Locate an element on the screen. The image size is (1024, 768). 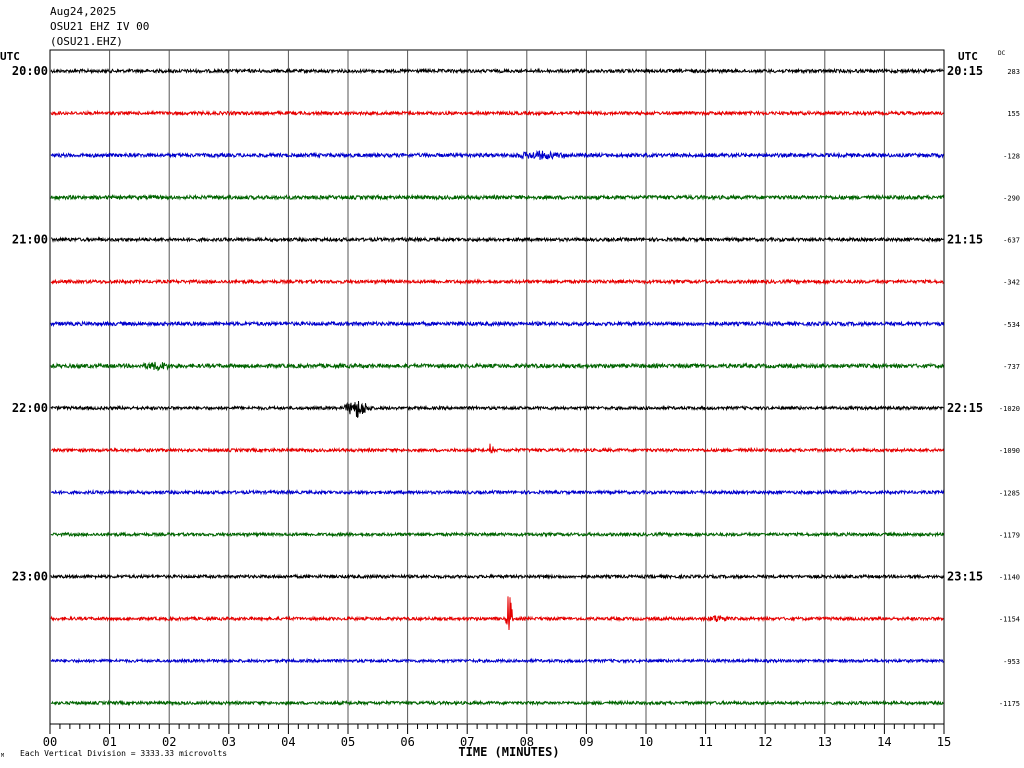
x-tick-label: 01 is located at coordinates (109, 742).